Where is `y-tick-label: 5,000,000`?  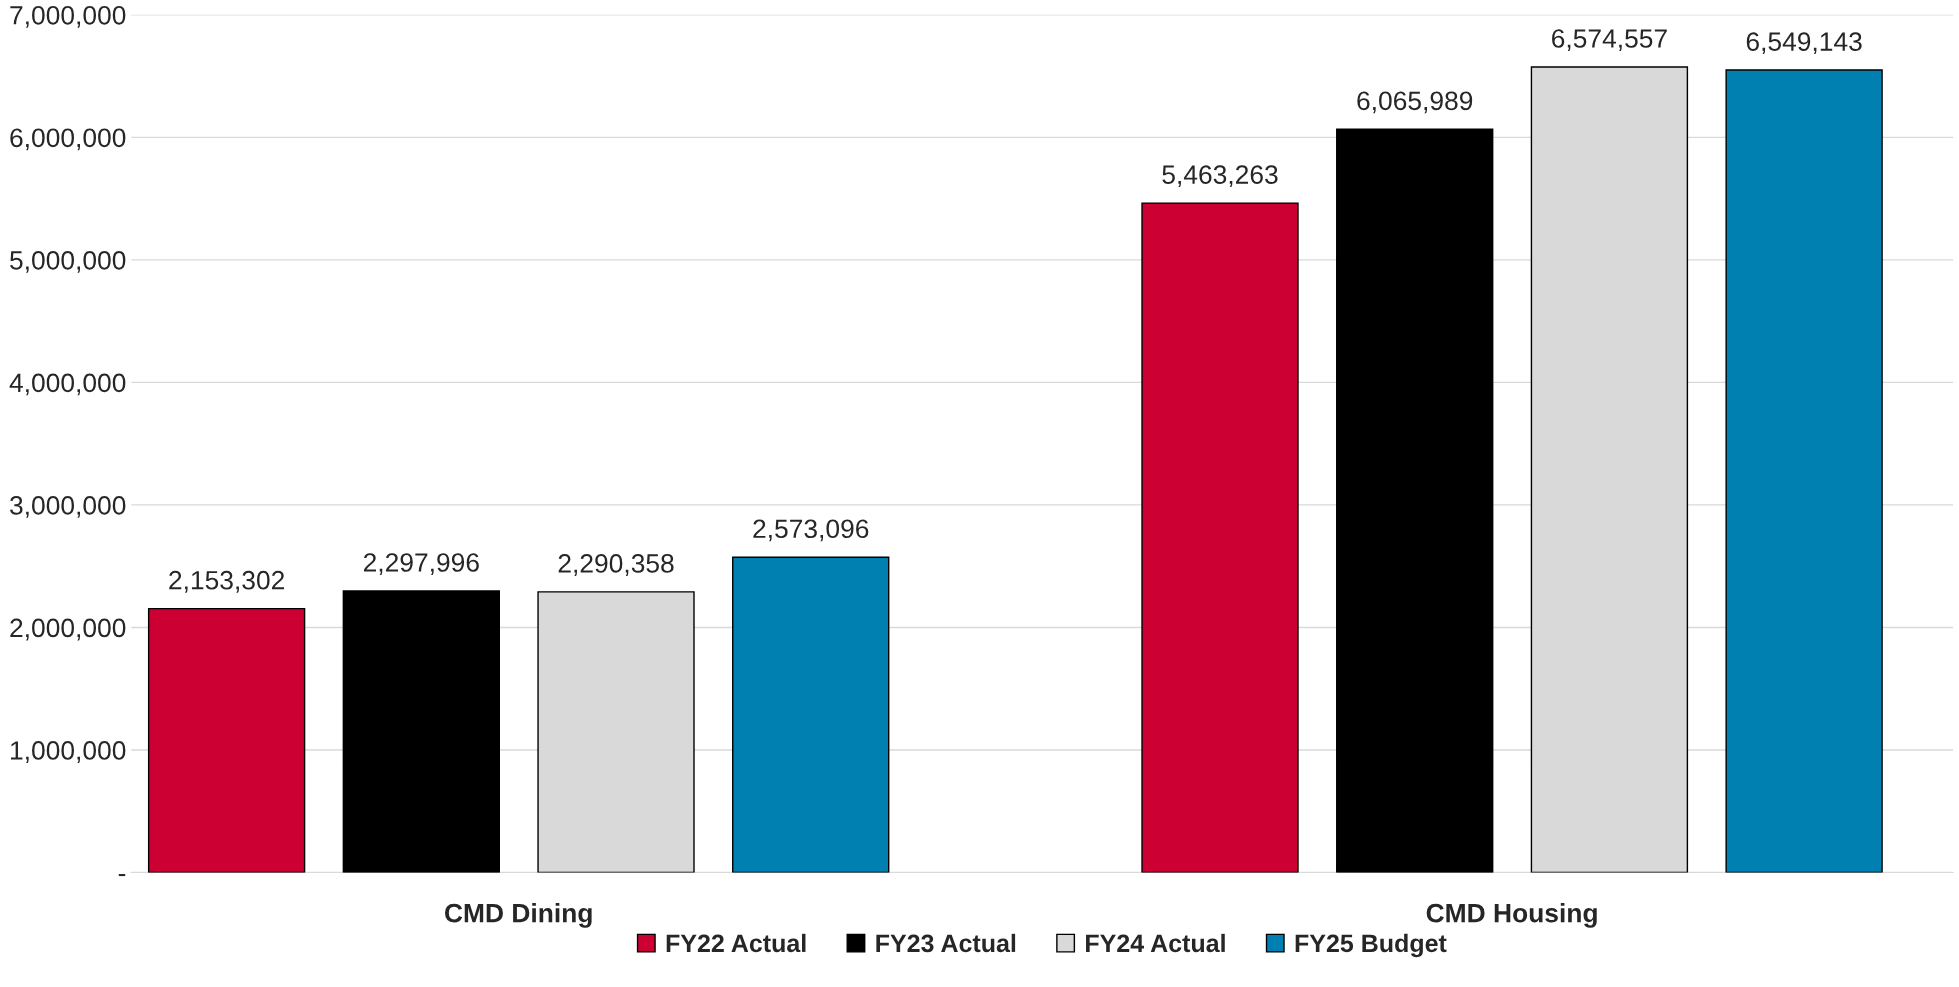 y-tick-label: 5,000,000 is located at coordinates (68, 262).